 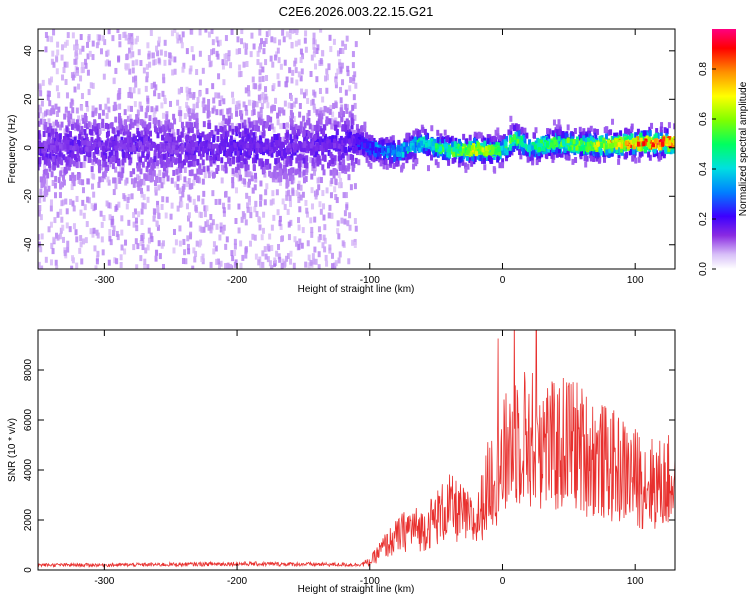 I want to click on snr-x-axis-label: Height of straight line (km), so click(x=356, y=589).